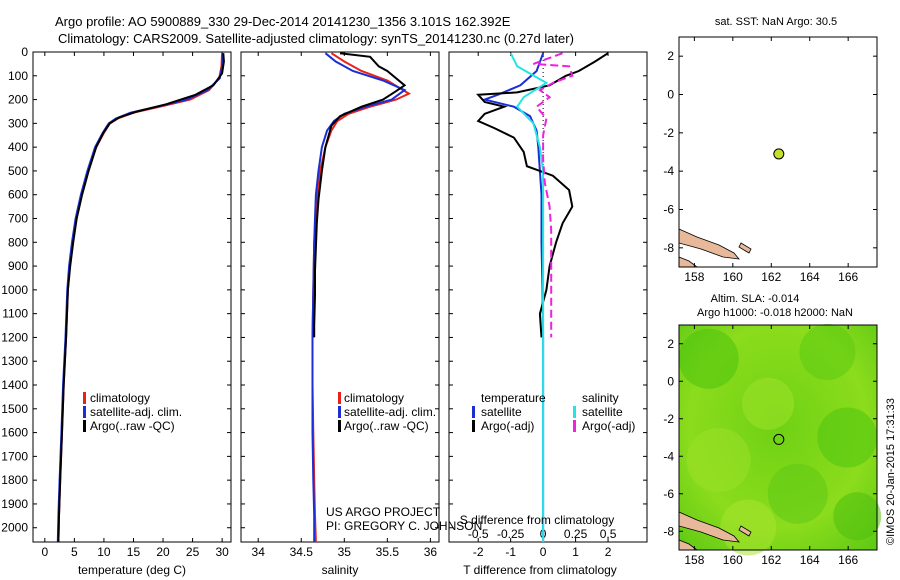 This screenshot has height=580, width=900. Describe the element at coordinates (14, 456) in the screenshot. I see `depth-tick-label: 1700` at that location.